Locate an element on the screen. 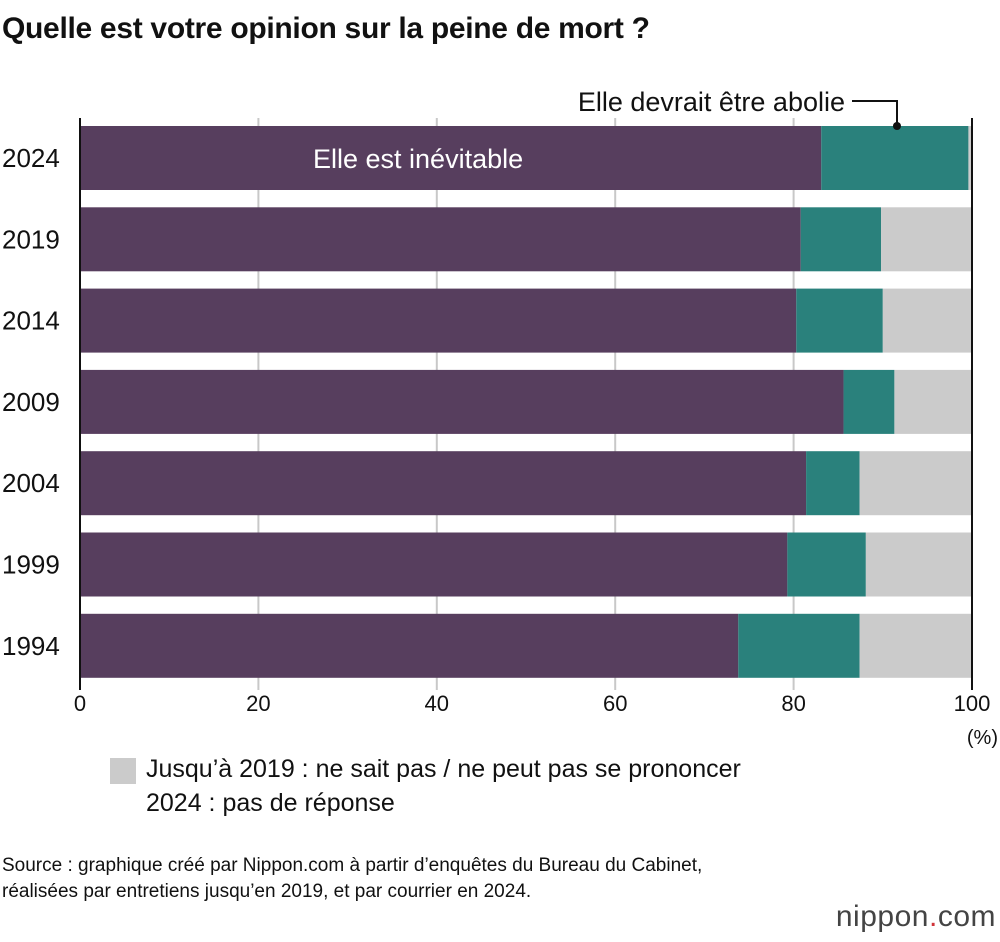 Image resolution: width=1000 pixels, height=942 pixels. x-unit-label: (%) is located at coordinates (982, 738).